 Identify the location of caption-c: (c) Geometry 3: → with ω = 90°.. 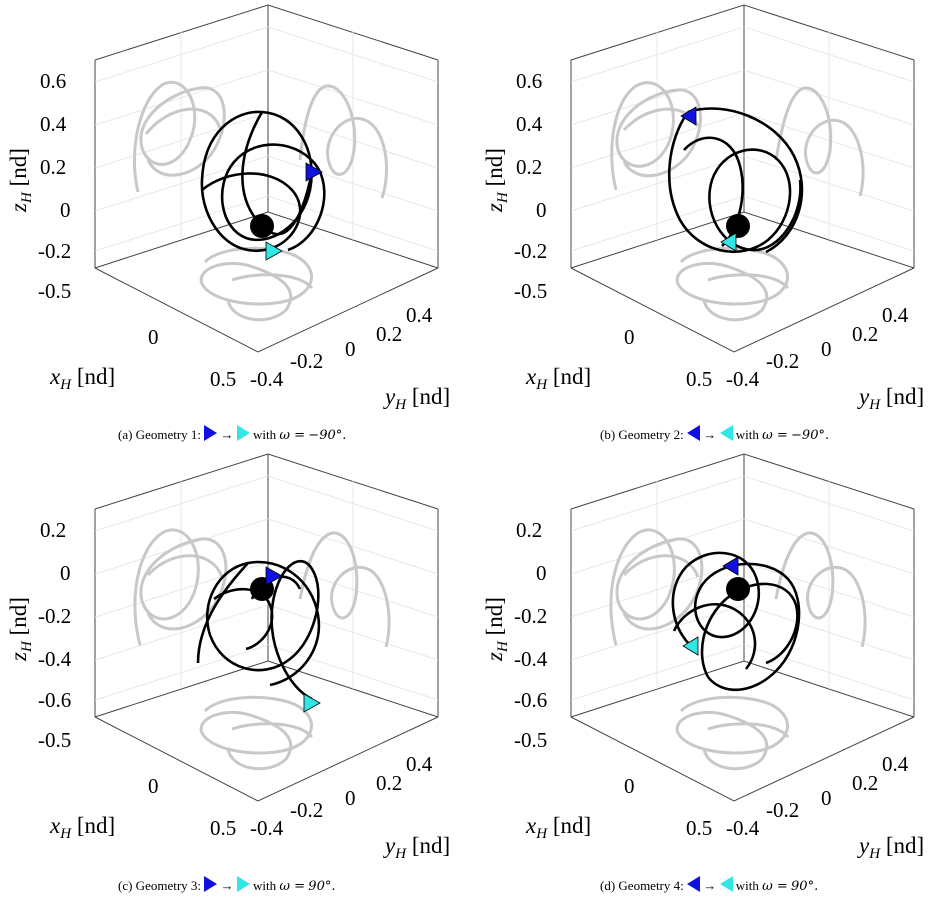
(226, 885).